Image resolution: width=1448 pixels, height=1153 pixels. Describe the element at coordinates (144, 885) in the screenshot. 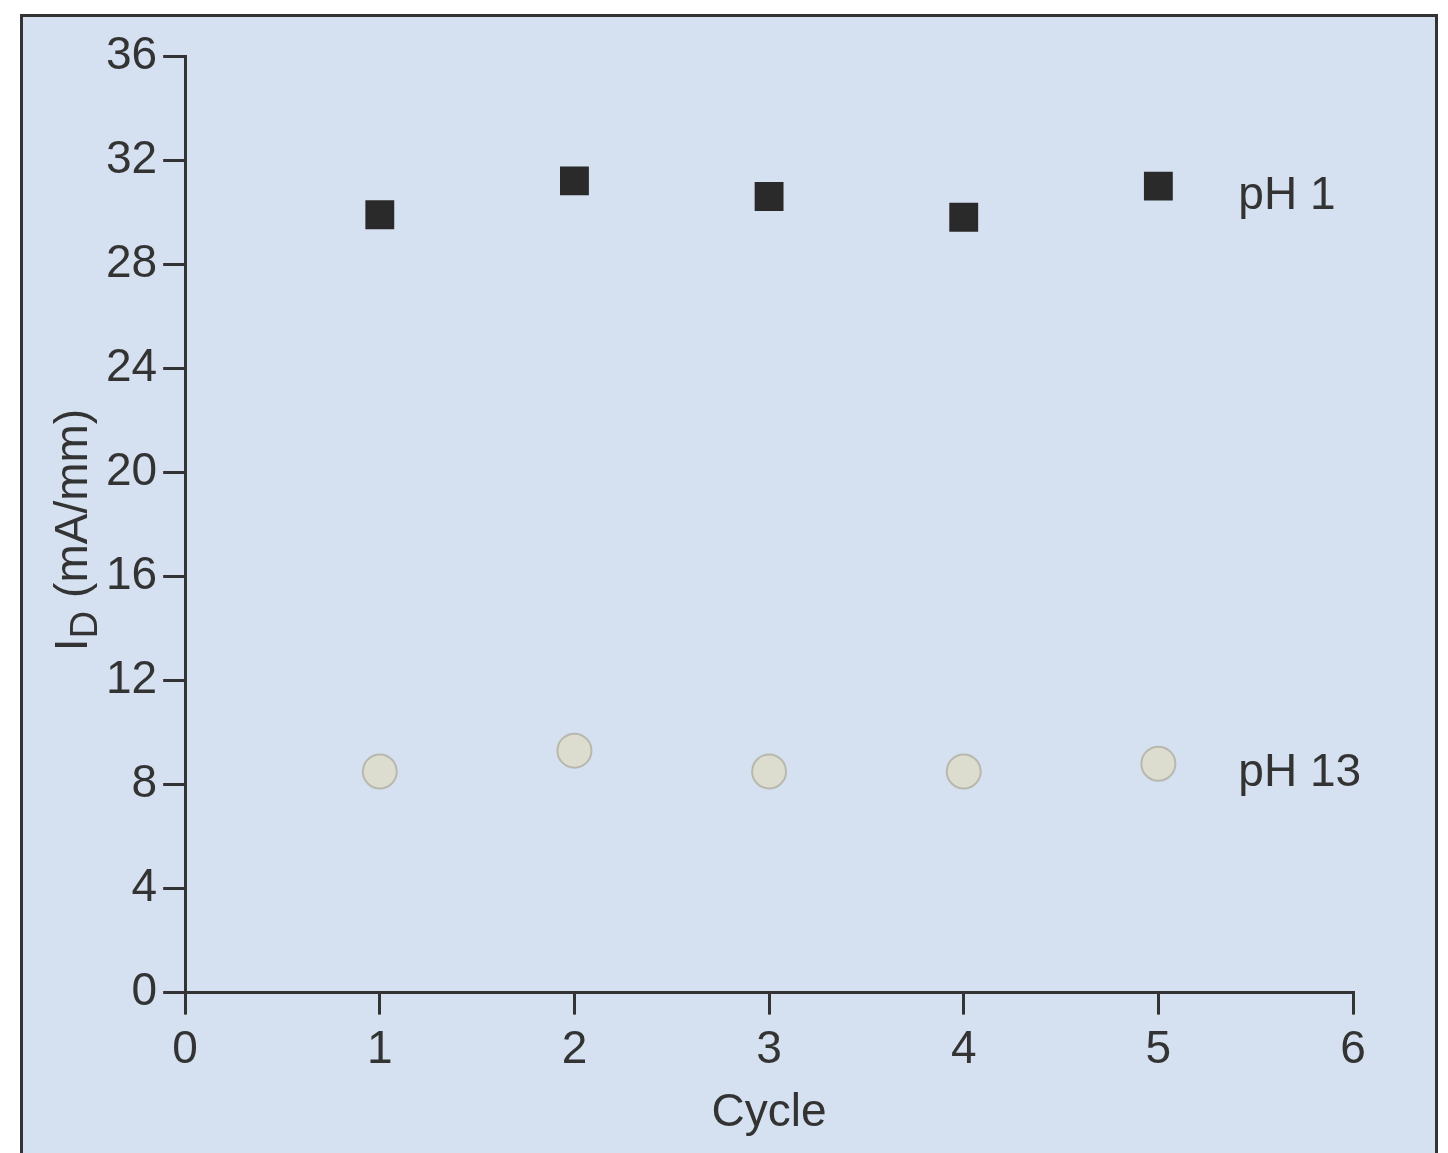

I see `y-tick-label: 4` at that location.